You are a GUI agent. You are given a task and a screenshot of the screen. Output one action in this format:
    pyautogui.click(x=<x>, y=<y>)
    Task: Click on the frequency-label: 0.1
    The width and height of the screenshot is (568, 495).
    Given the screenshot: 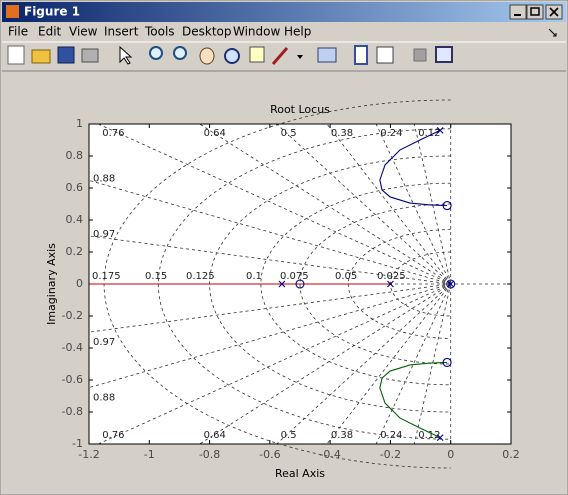 What is the action you would take?
    pyautogui.click(x=254, y=276)
    